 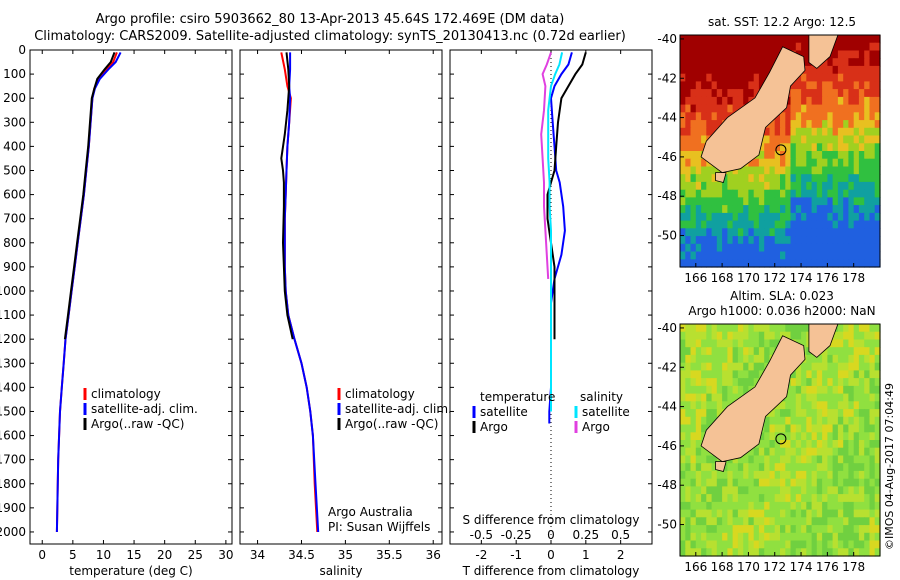 What do you see at coordinates (753, 399) in the screenshot?
I see `south-island-land` at bounding box center [753, 399].